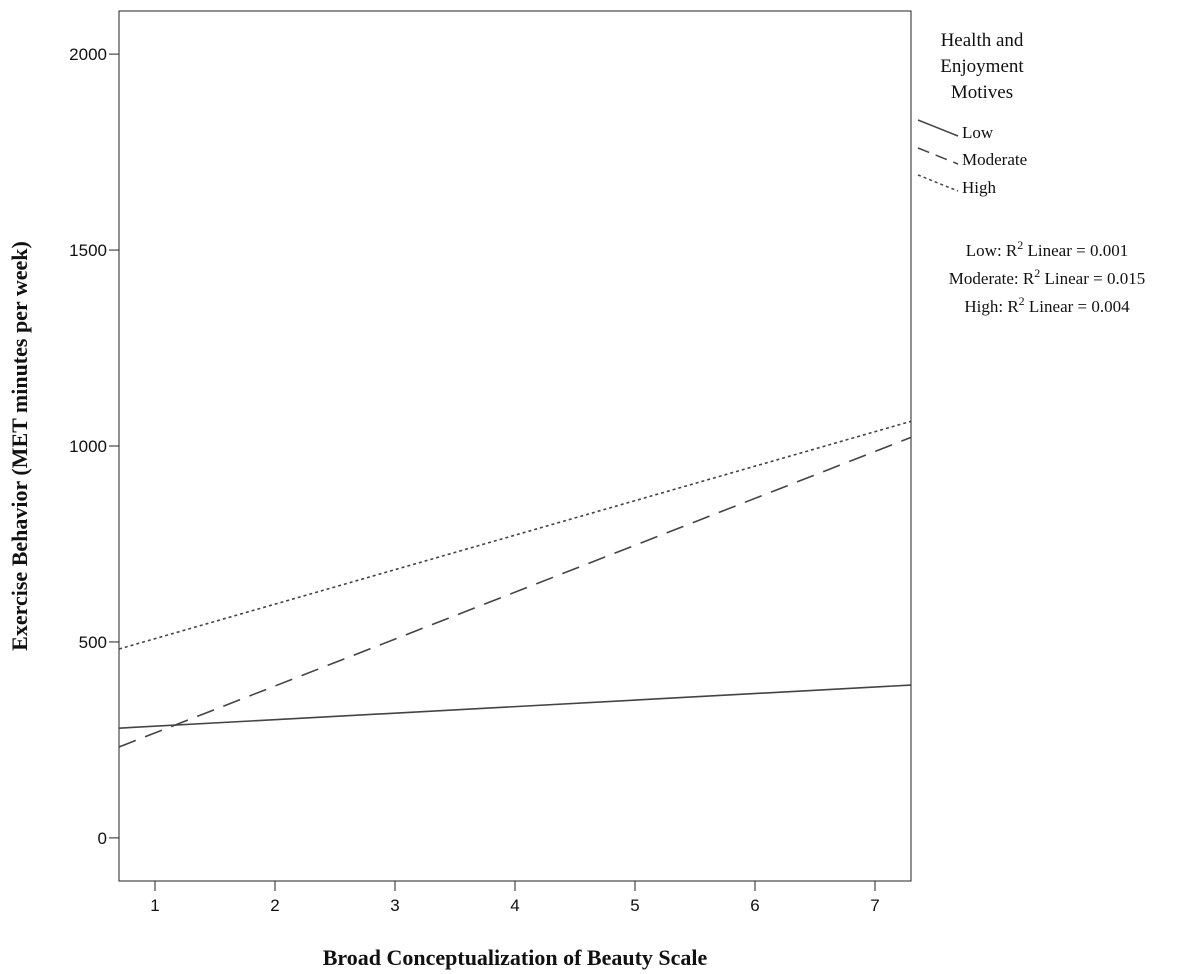 This screenshot has height=974, width=1192. Describe the element at coordinates (982, 92) in the screenshot. I see `legend-title-line-3: Motives` at that location.